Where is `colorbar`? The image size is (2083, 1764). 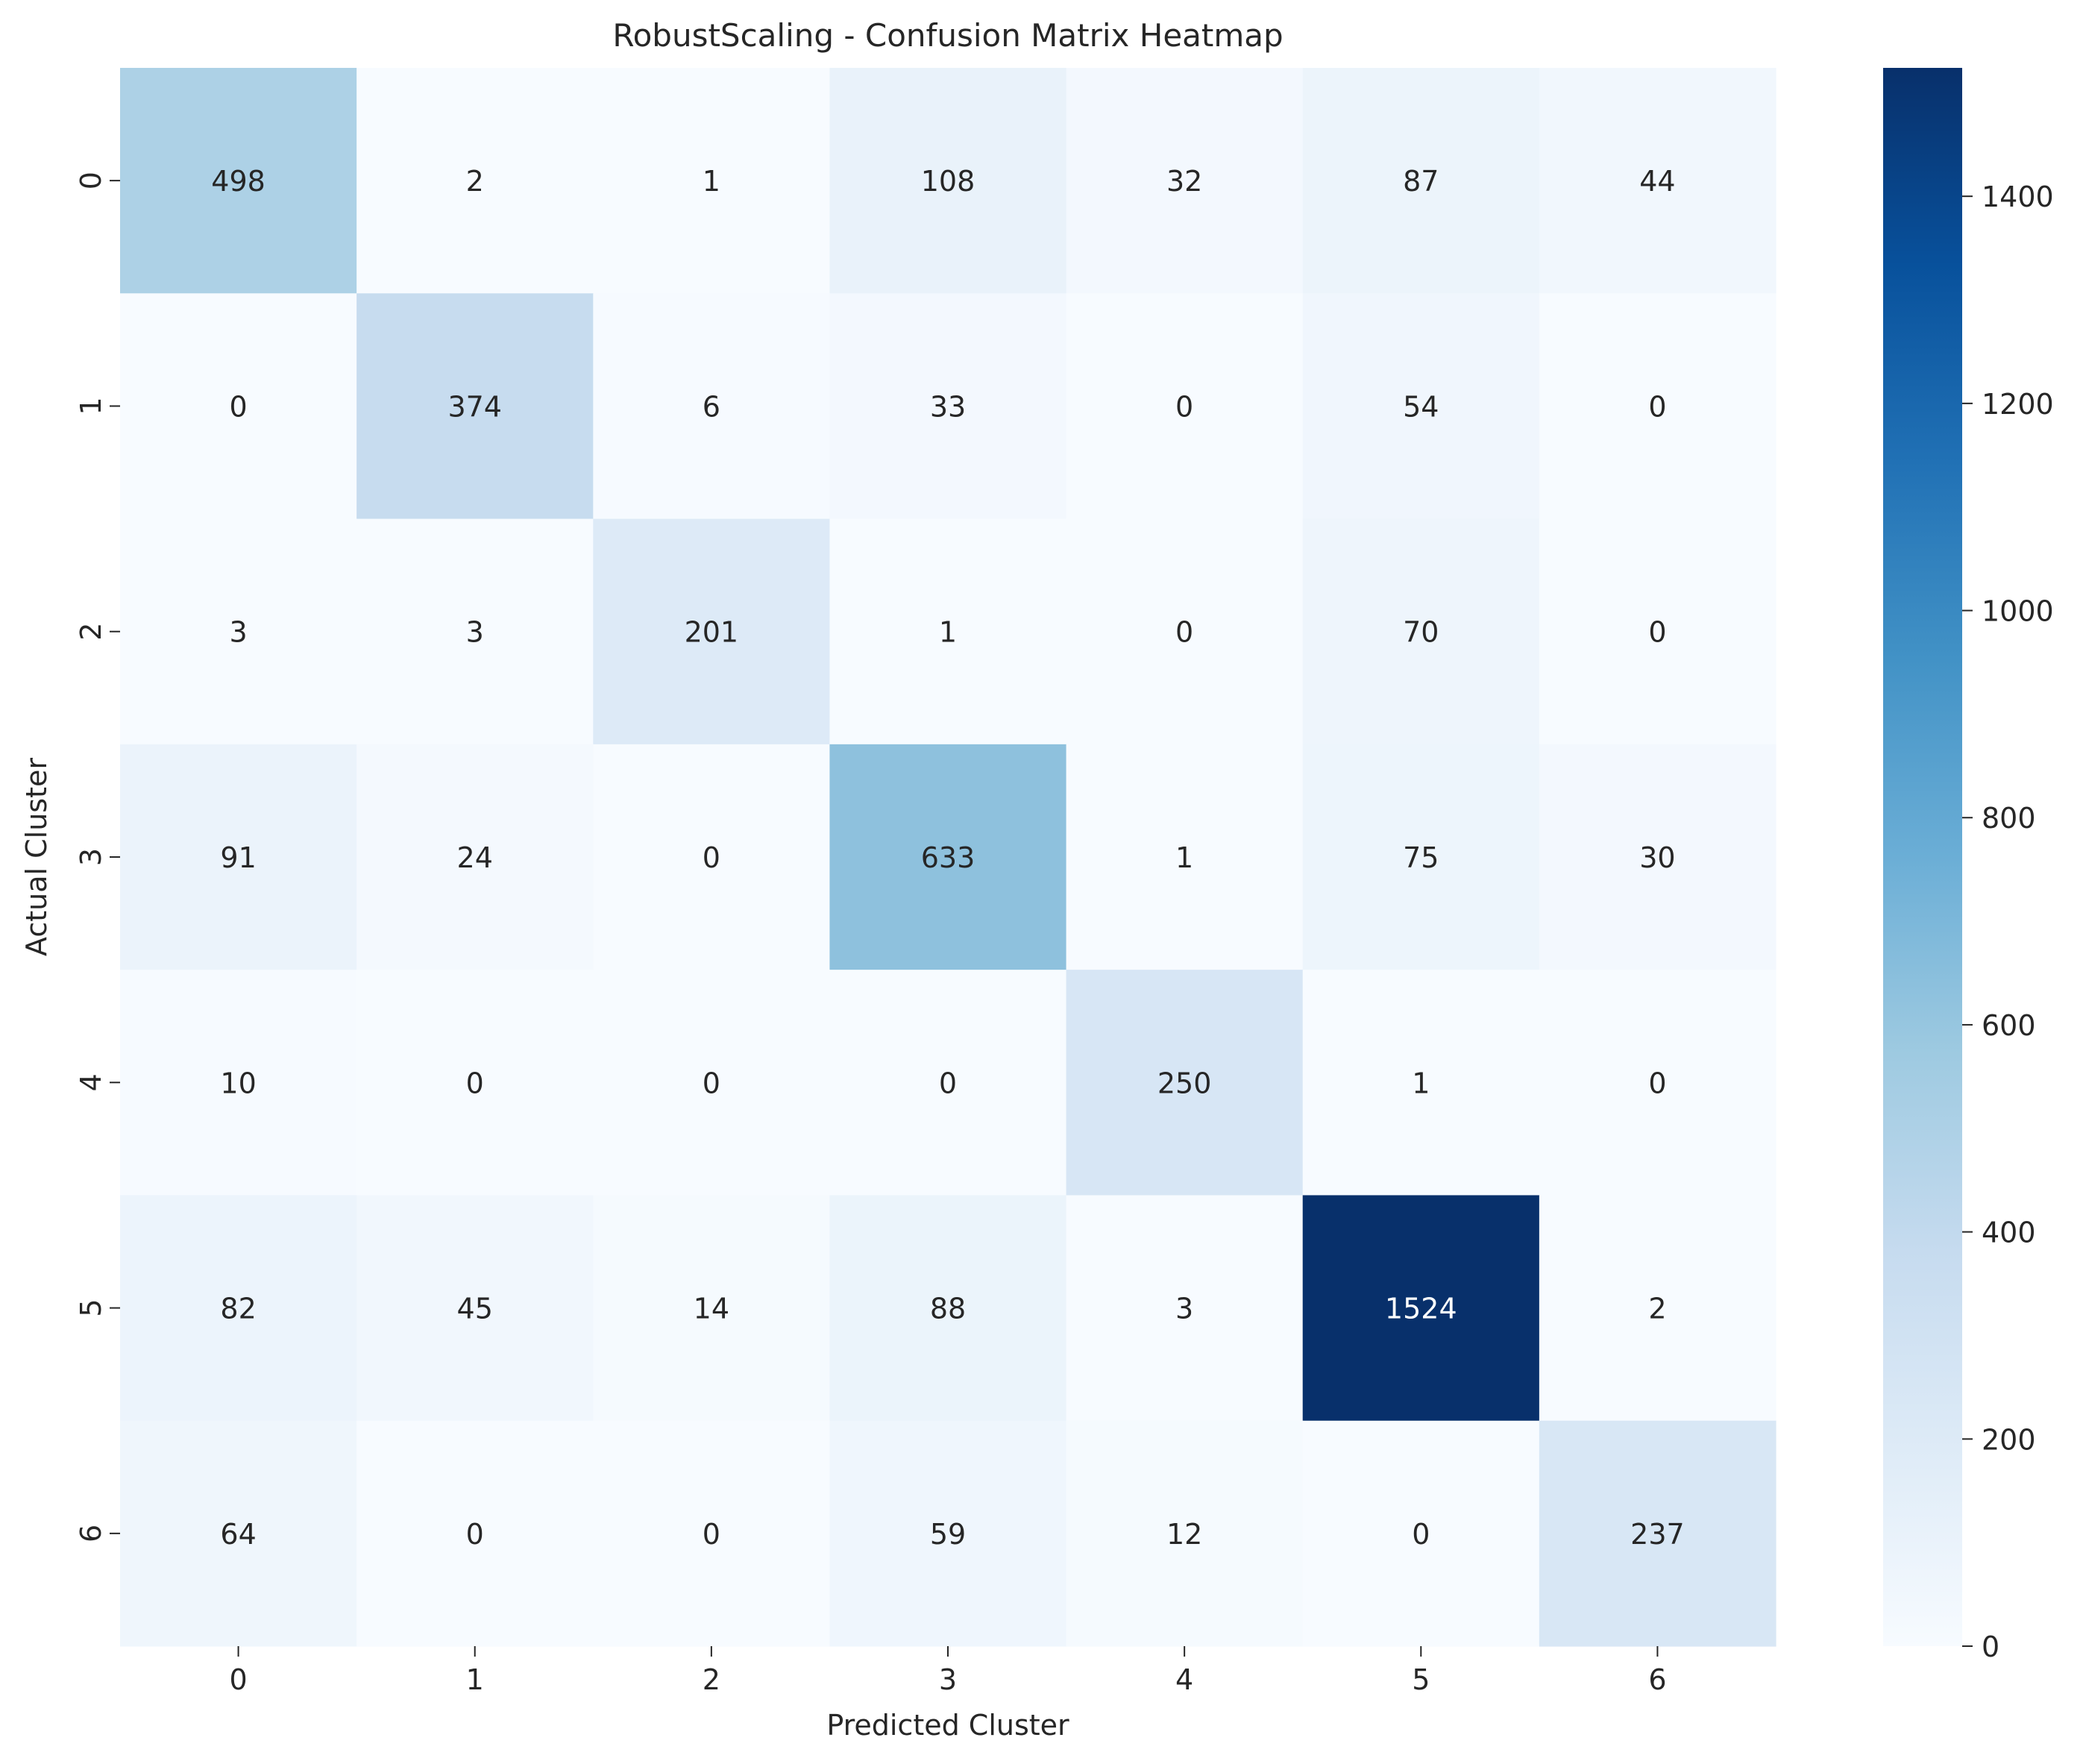 colorbar is located at coordinates (1922, 857).